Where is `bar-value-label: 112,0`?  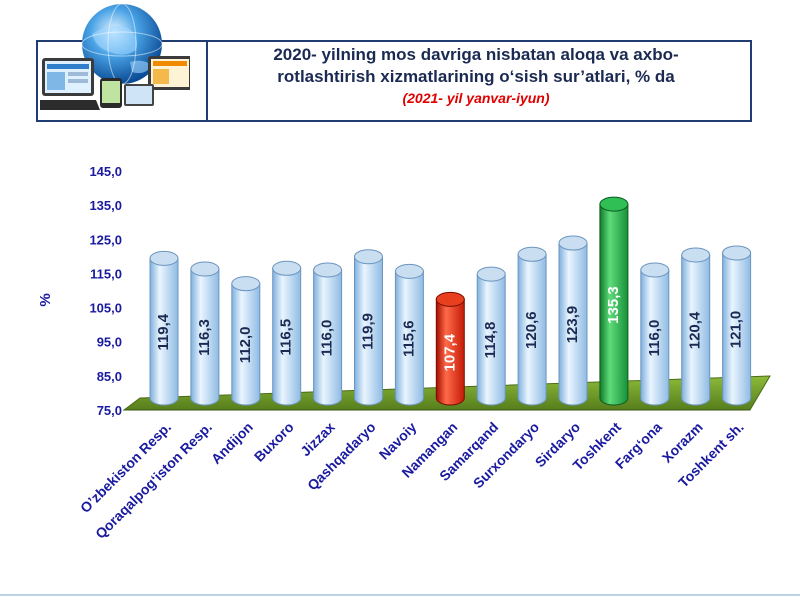
bar-value-label: 112,0 is located at coordinates (245, 344).